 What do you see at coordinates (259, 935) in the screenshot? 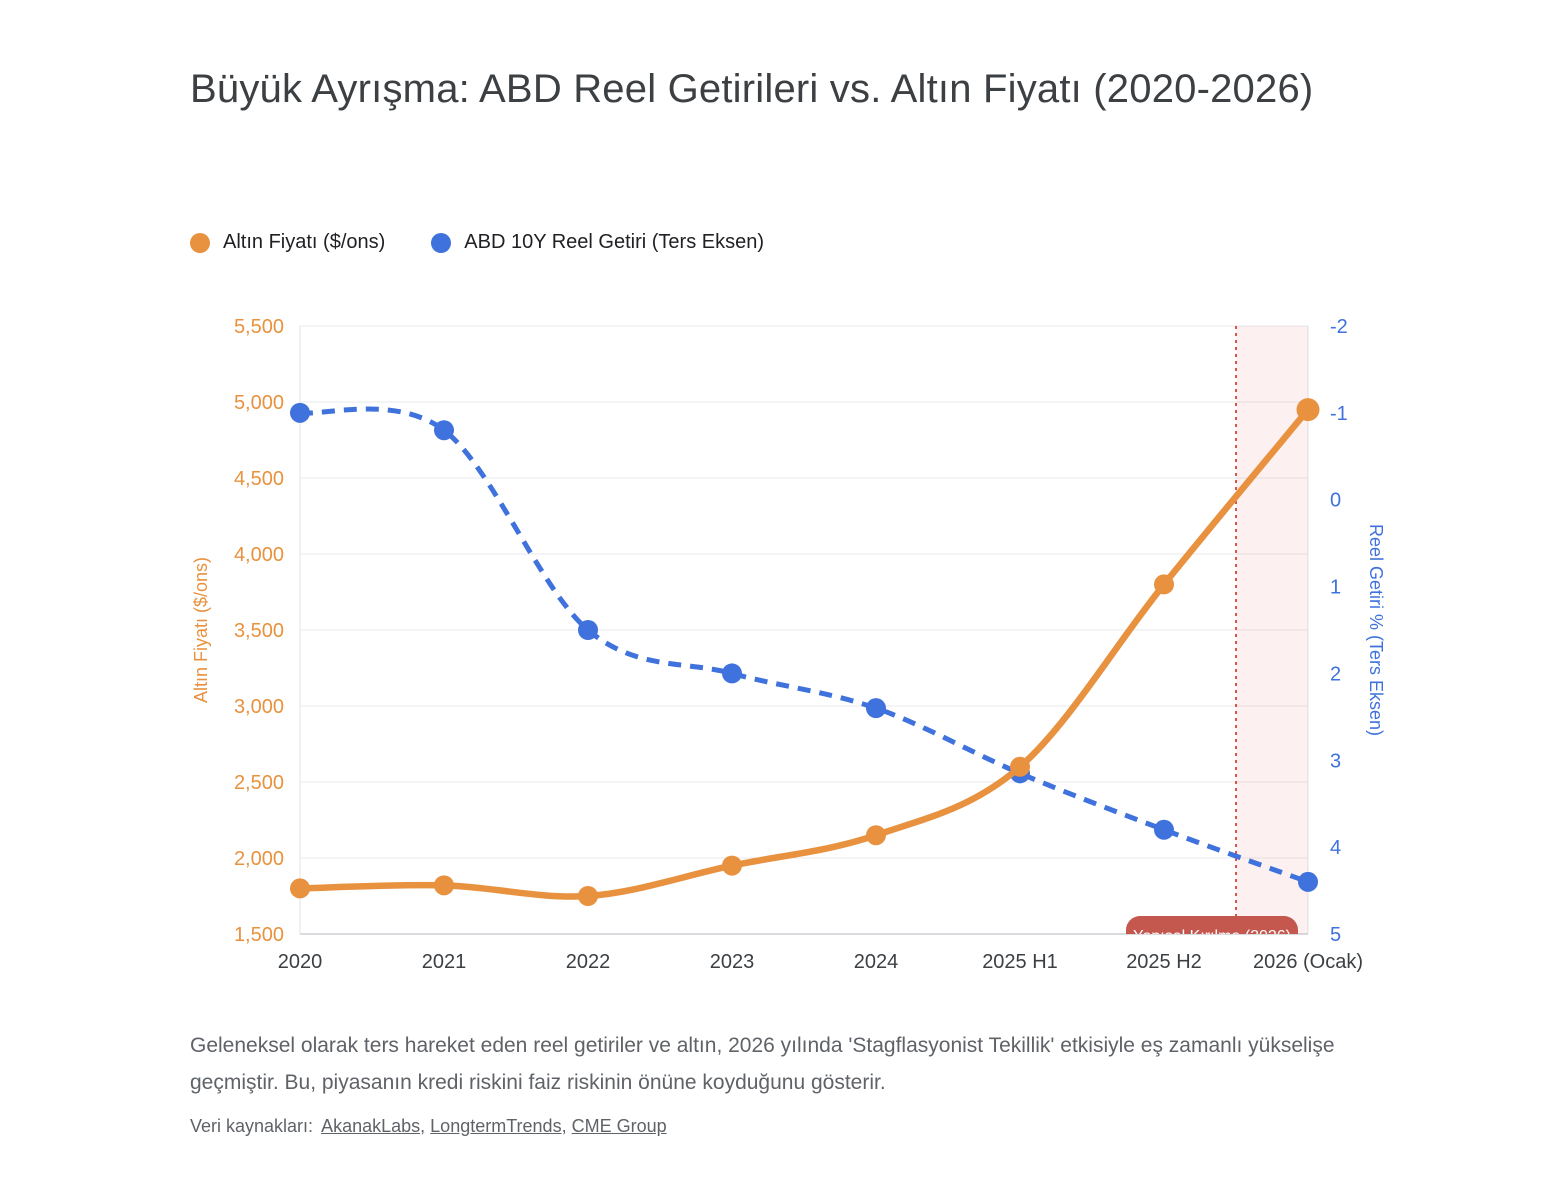
I see `svg-text: 1,500` at bounding box center [259, 935].